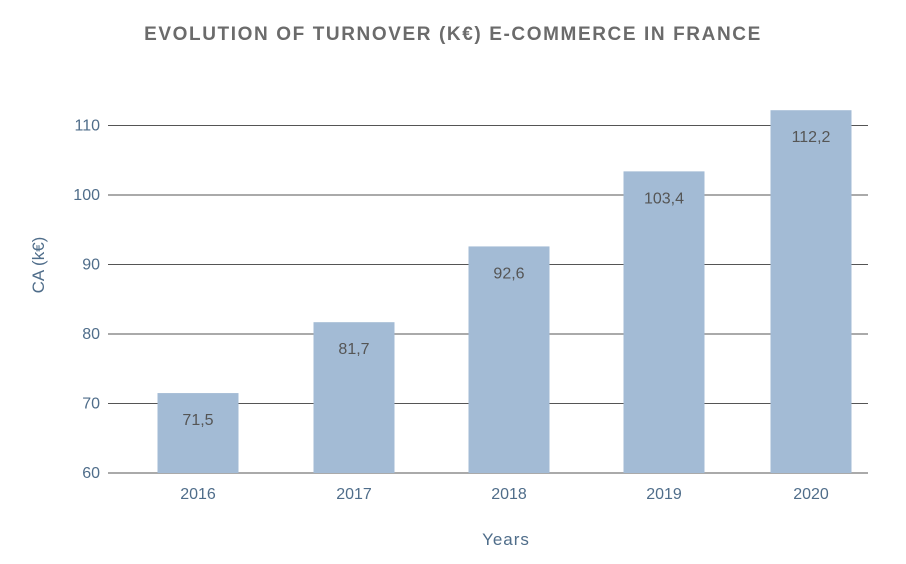  I want to click on bar-value-label: 81,7, so click(353, 349).